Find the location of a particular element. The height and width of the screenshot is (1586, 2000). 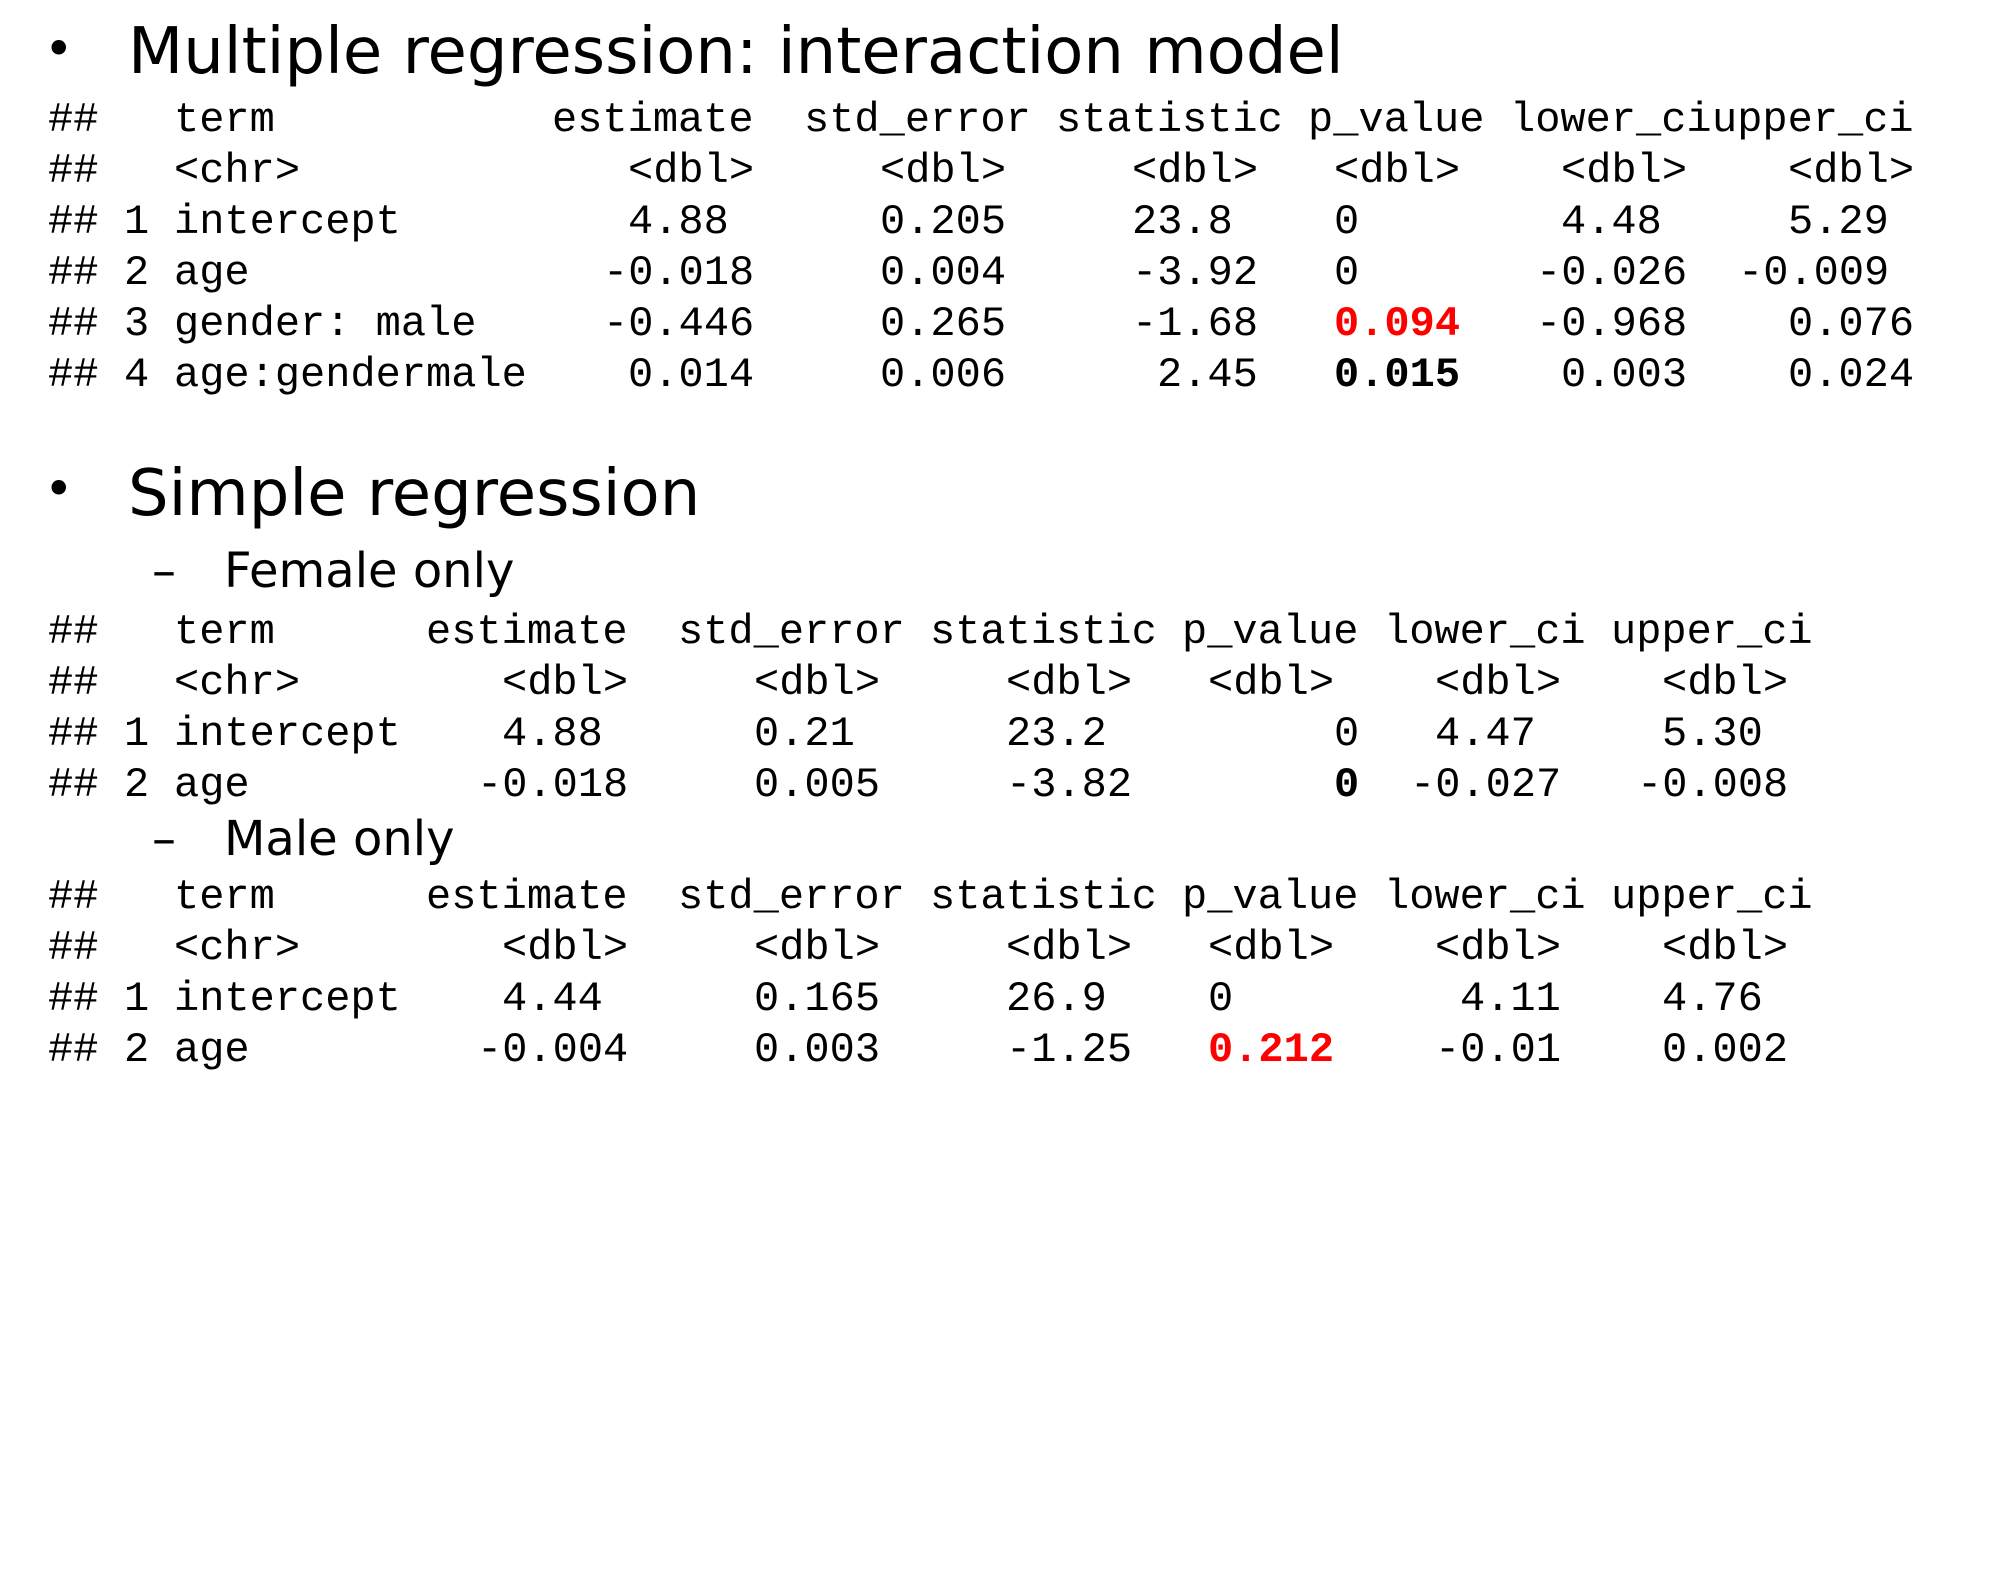

cell-statistic: 2.45 is located at coordinates (1207, 375).